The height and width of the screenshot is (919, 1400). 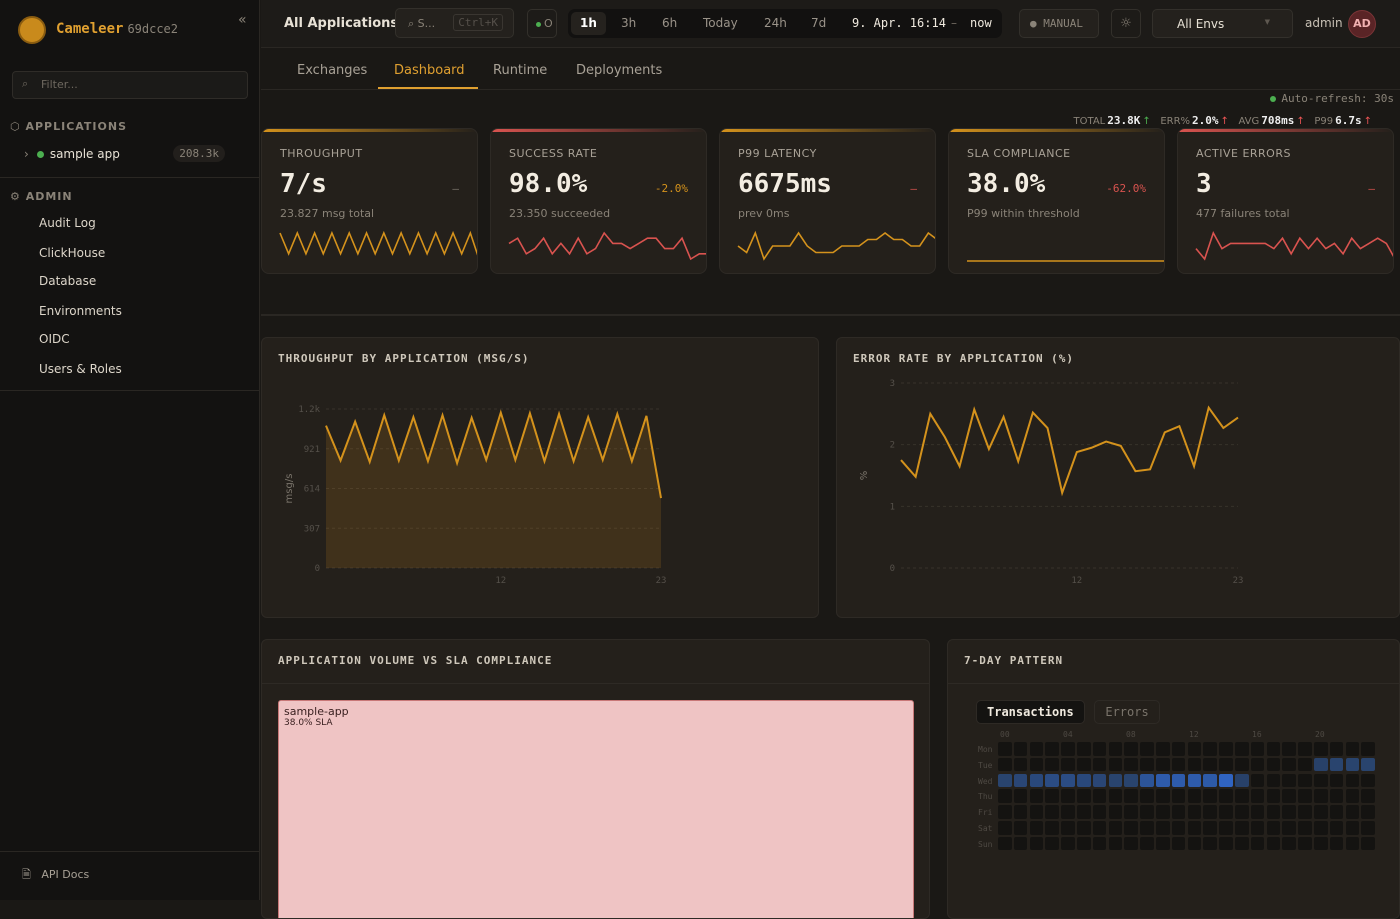 I want to click on sidebar-item-environments: Environments, so click(x=80, y=311).